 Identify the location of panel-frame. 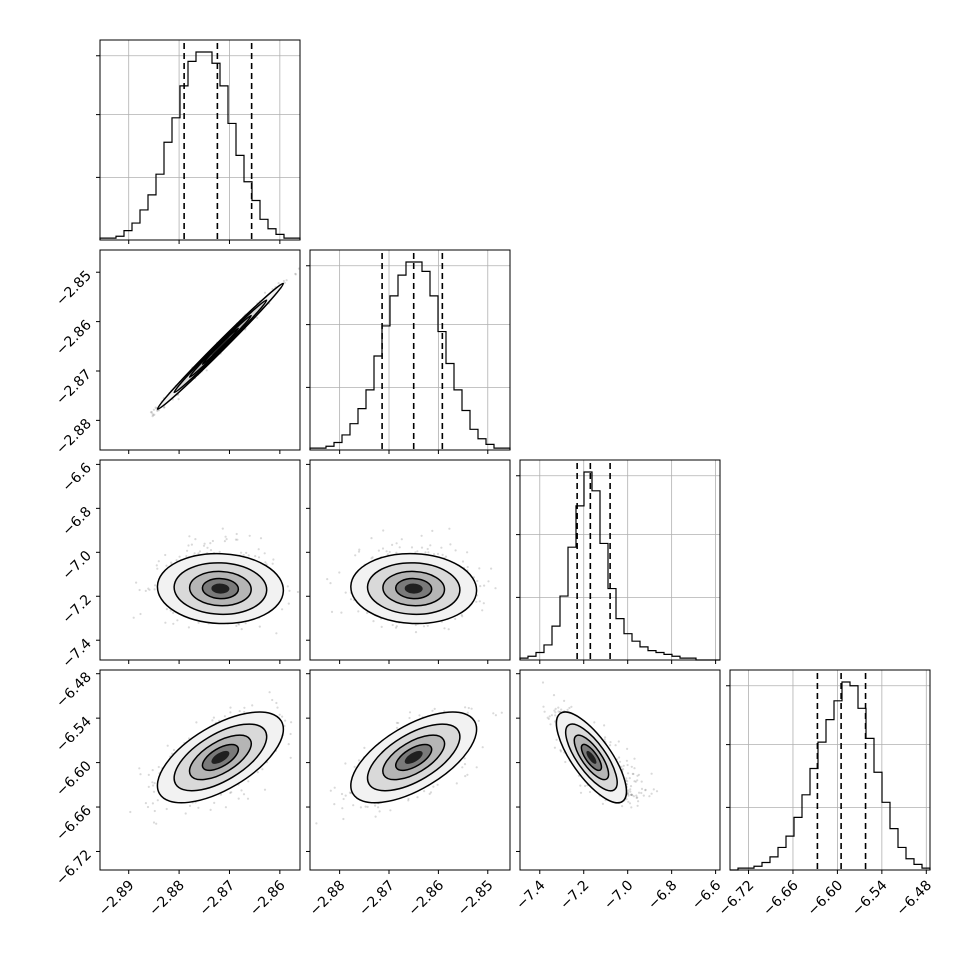
(200, 350).